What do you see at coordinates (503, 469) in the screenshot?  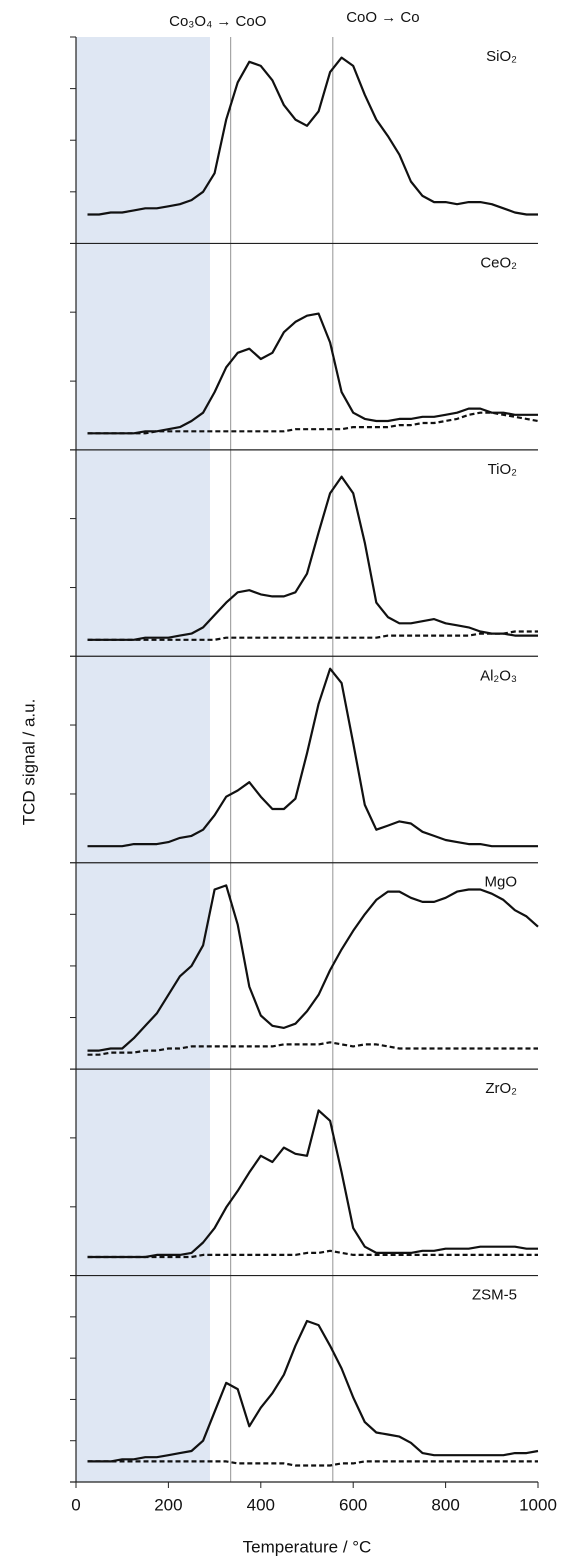 I see `panel-label: TiO₂` at bounding box center [503, 469].